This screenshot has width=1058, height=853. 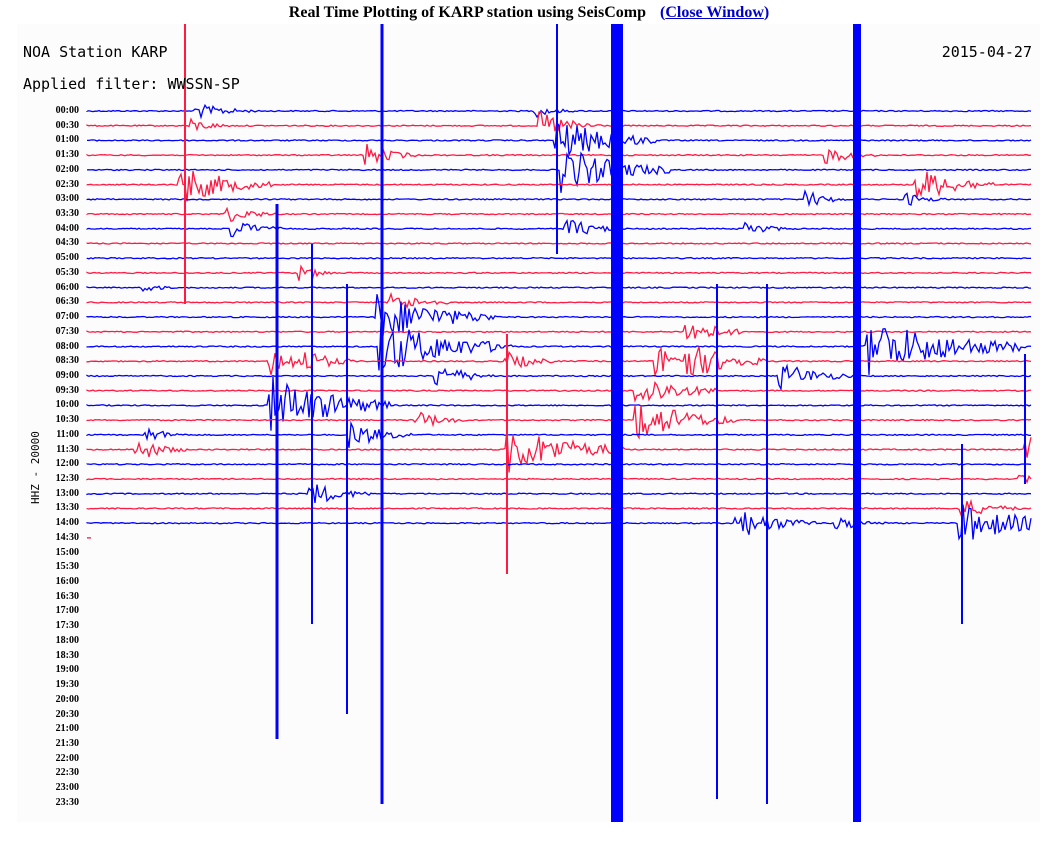 What do you see at coordinates (67, 567) in the screenshot?
I see `time-label: 15:30` at bounding box center [67, 567].